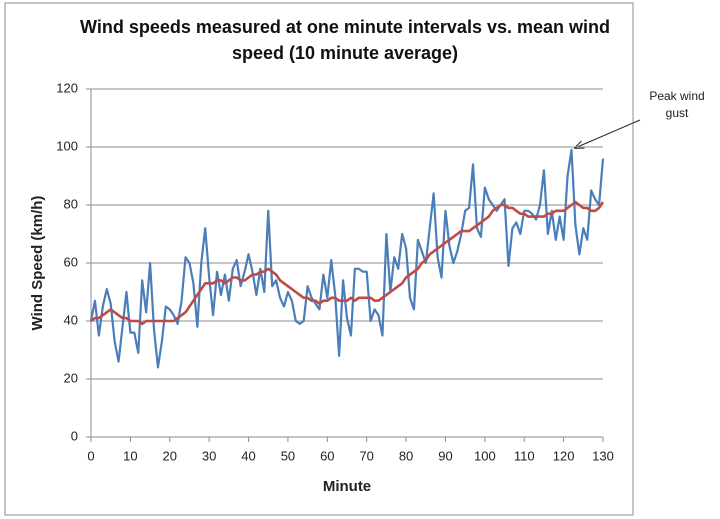 This screenshot has height=519, width=720. Describe the element at coordinates (524, 455) in the screenshot. I see `x-tick-label: 110` at that location.